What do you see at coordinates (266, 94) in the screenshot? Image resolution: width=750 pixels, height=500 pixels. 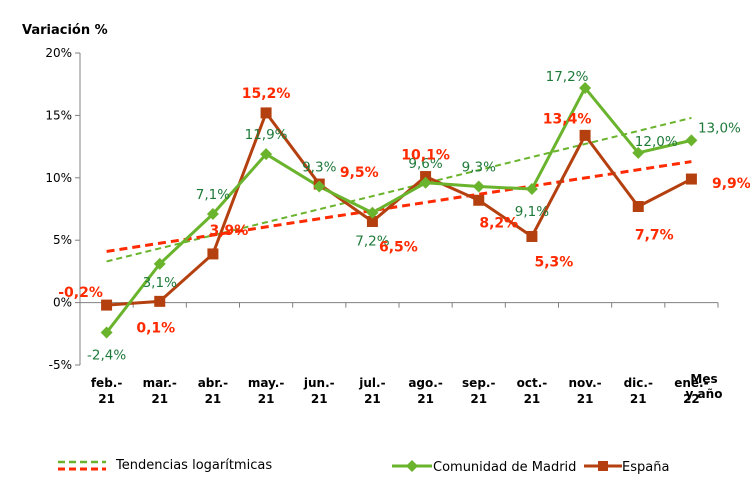 I see `data-label-espana: 15,2%` at bounding box center [266, 94].